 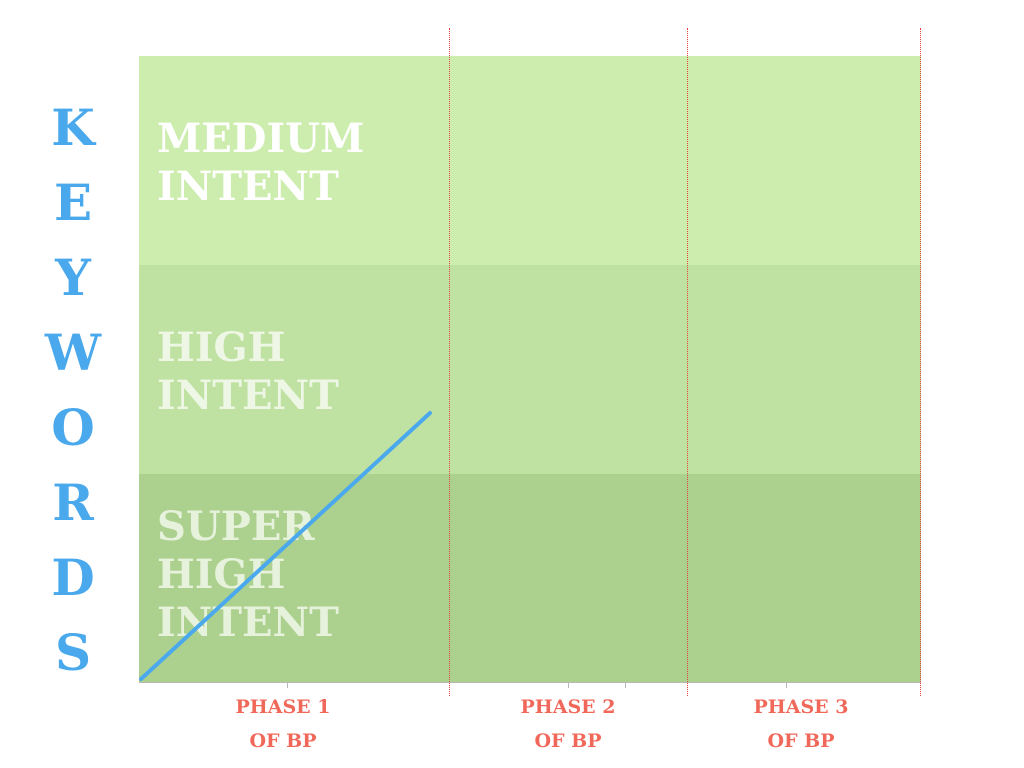 What do you see at coordinates (530, 682) in the screenshot?
I see `x-axis-baseline` at bounding box center [530, 682].